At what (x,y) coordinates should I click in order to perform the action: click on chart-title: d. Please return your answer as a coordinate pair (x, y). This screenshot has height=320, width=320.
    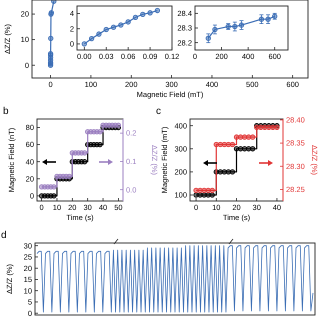
    Looking at the image, I should click on (4, 235).